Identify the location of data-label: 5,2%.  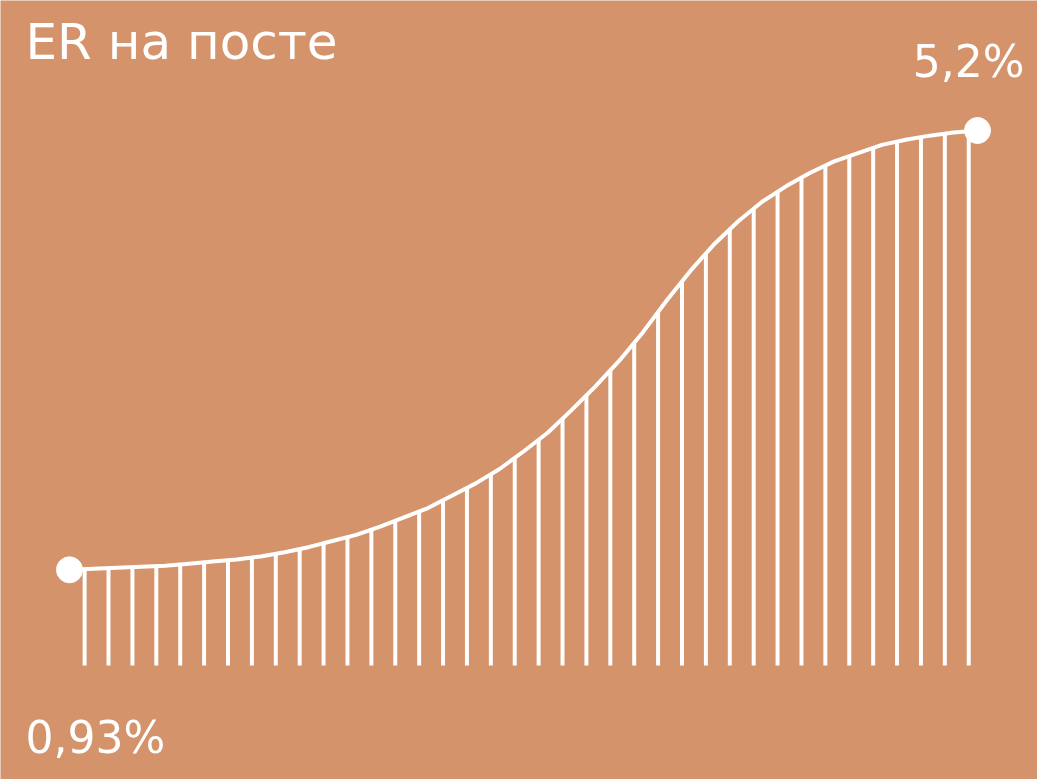
(968, 61).